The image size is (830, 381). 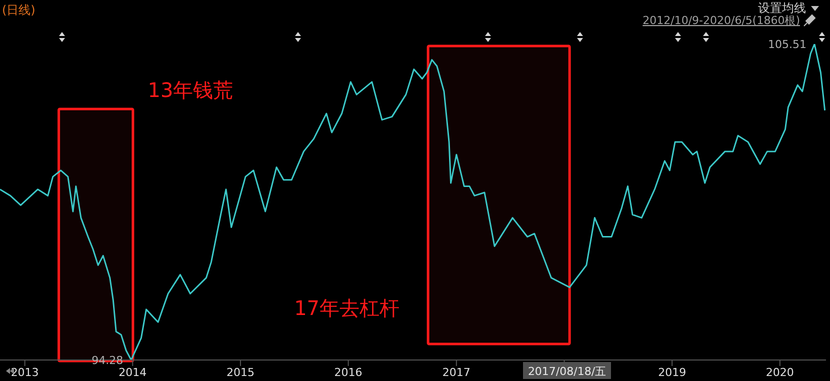 What do you see at coordinates (191, 90) in the screenshot?
I see `band-label: 13年钱荒` at bounding box center [191, 90].